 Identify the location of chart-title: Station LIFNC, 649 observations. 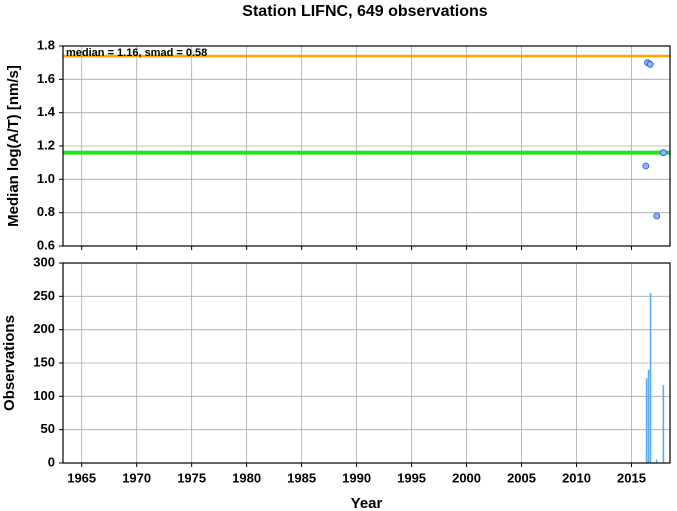
(364, 11).